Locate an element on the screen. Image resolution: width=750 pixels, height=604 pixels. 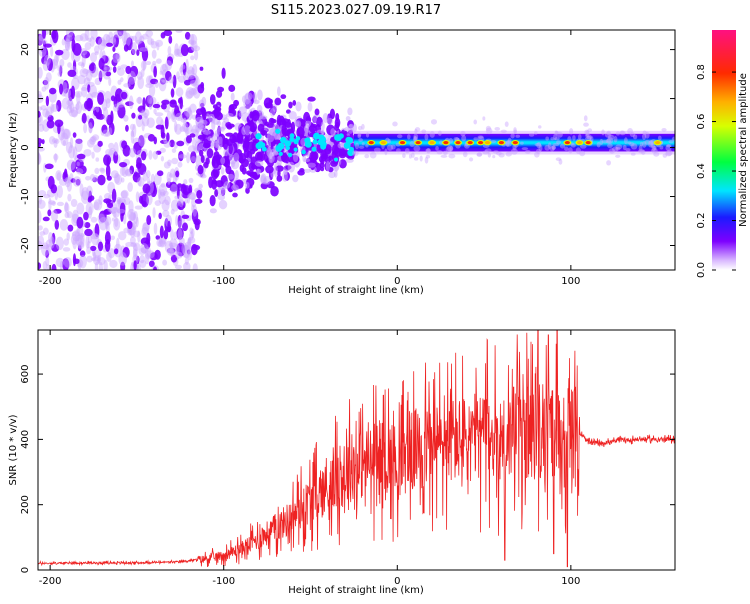
colorbar-gradient is located at coordinates (724, 150).